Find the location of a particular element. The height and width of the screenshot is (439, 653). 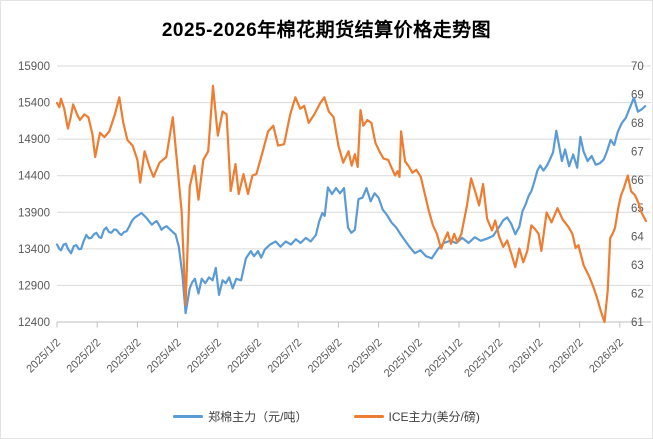

left-axis-tick-label: 14400 is located at coordinates (34, 177).